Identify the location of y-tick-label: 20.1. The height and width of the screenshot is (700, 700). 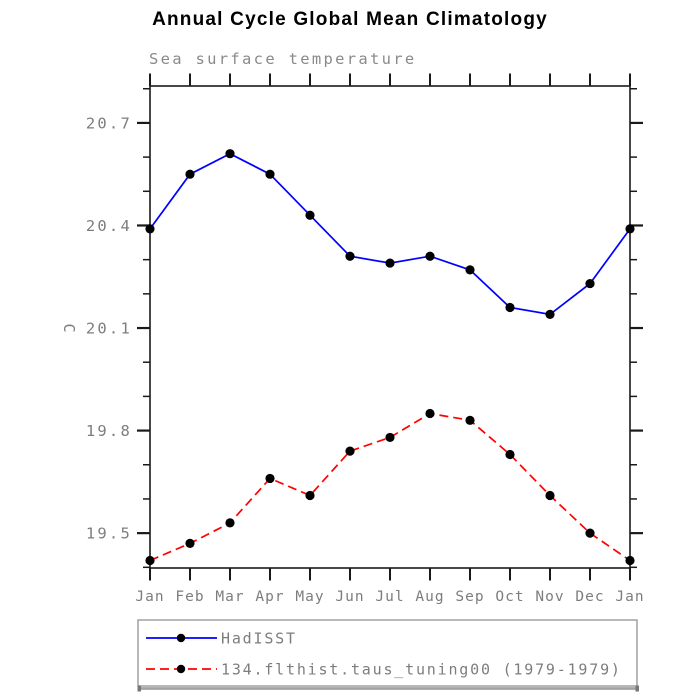
(109, 329).